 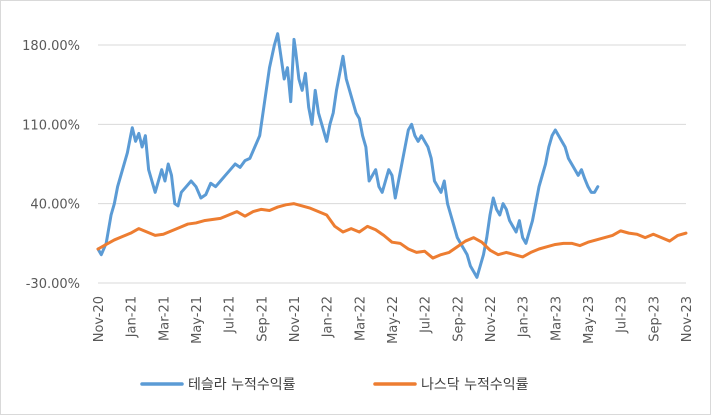 What do you see at coordinates (524, 317) in the screenshot?
I see `x-tick-label: Jan-23` at bounding box center [524, 317].